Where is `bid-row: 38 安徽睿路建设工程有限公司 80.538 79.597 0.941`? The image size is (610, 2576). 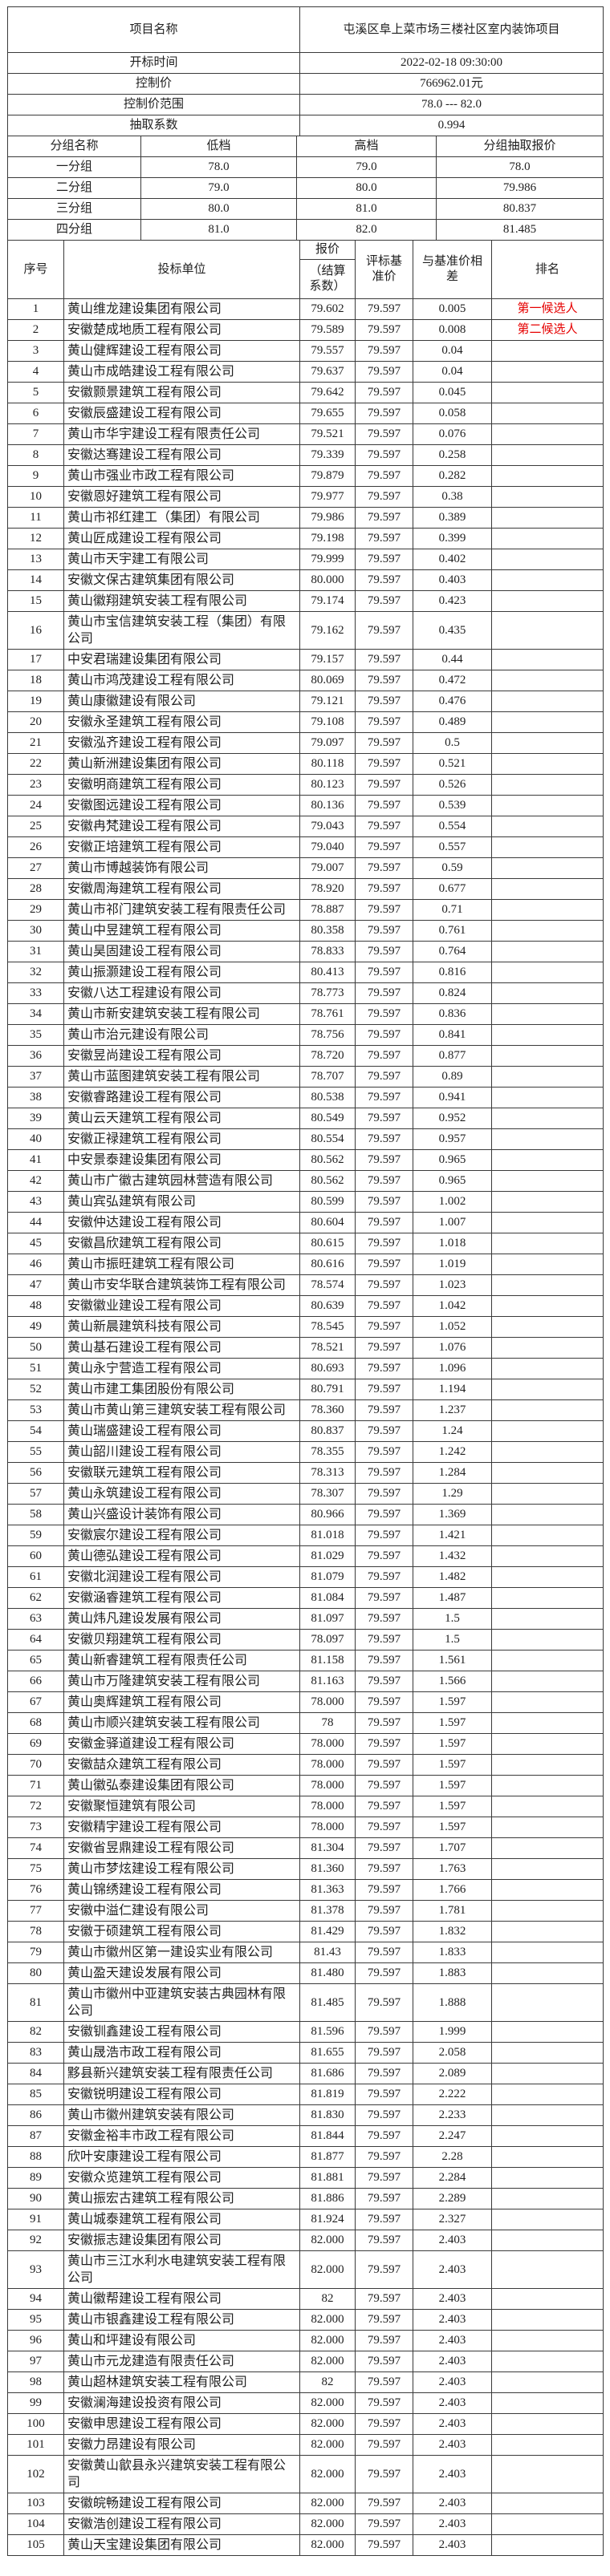
bid-row: 38 安徽睿路建设工程有限公司 80.538 79.597 0.941 is located at coordinates (306, 1097).